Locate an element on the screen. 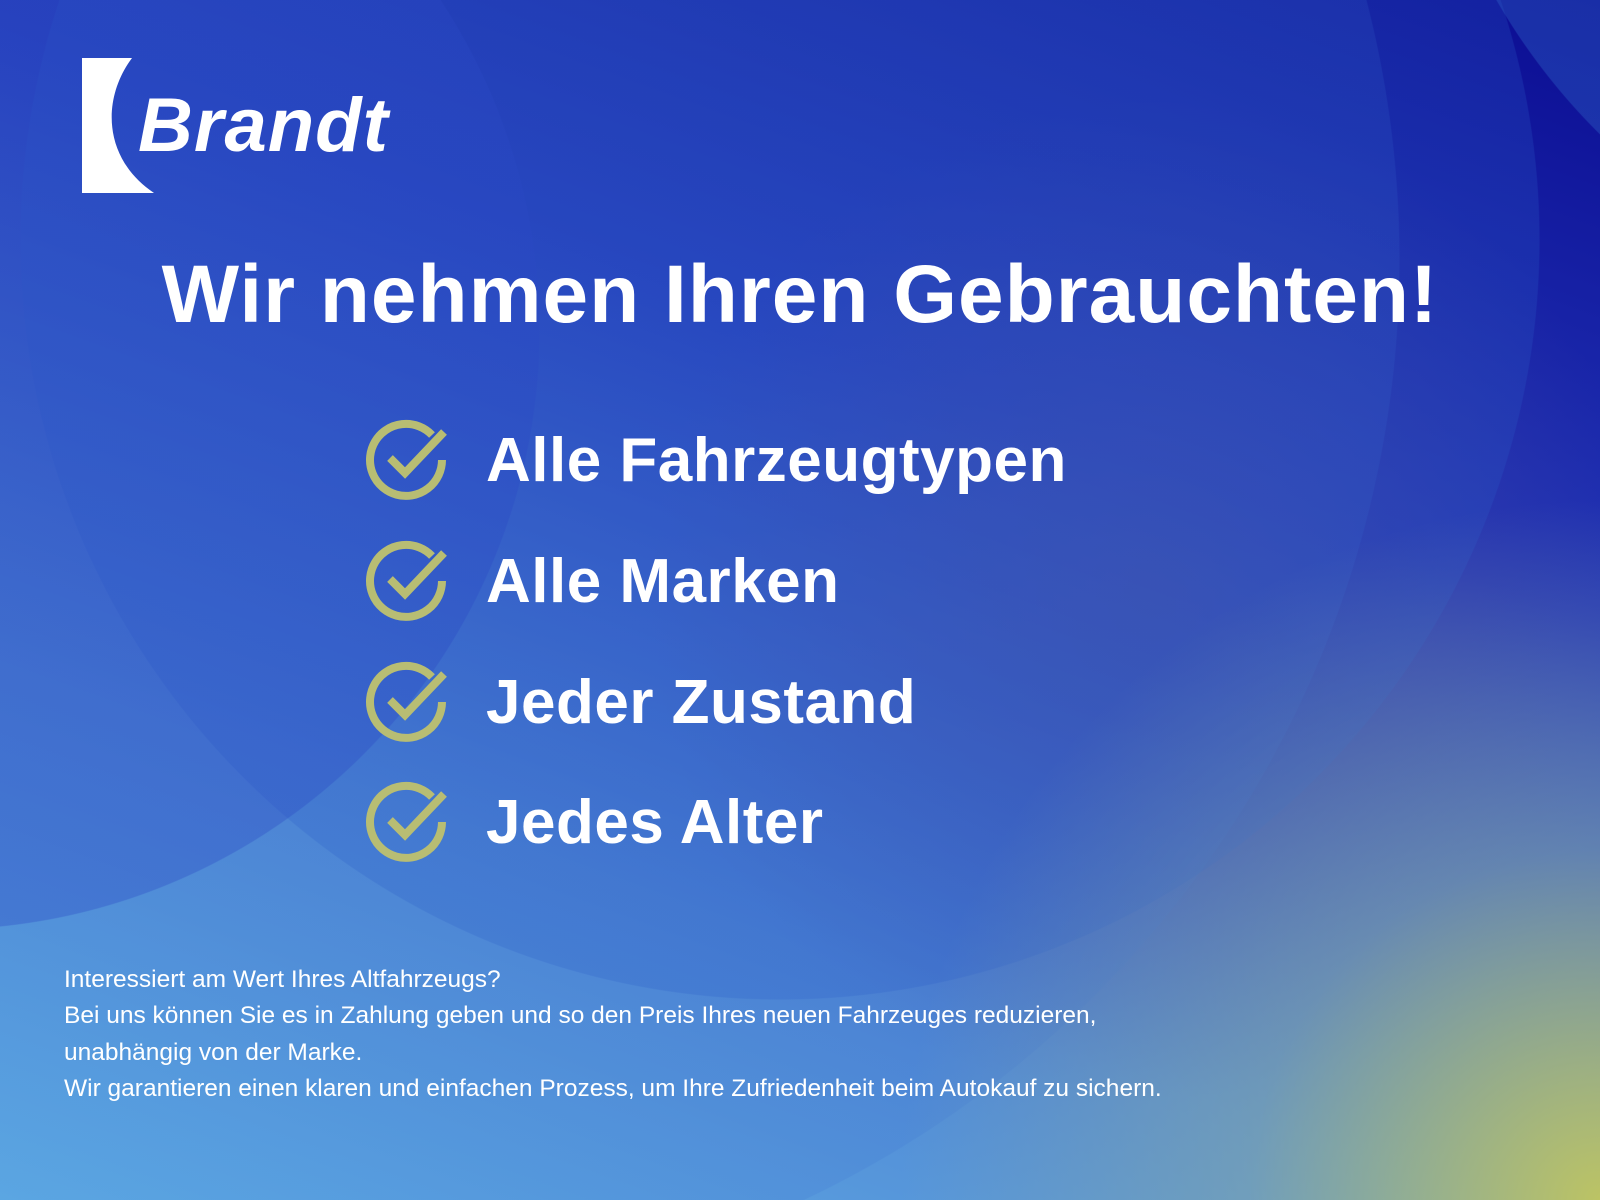 The height and width of the screenshot is (1200, 1600). feature-label: Alle Fahrzeugtypen is located at coordinates (776, 460).